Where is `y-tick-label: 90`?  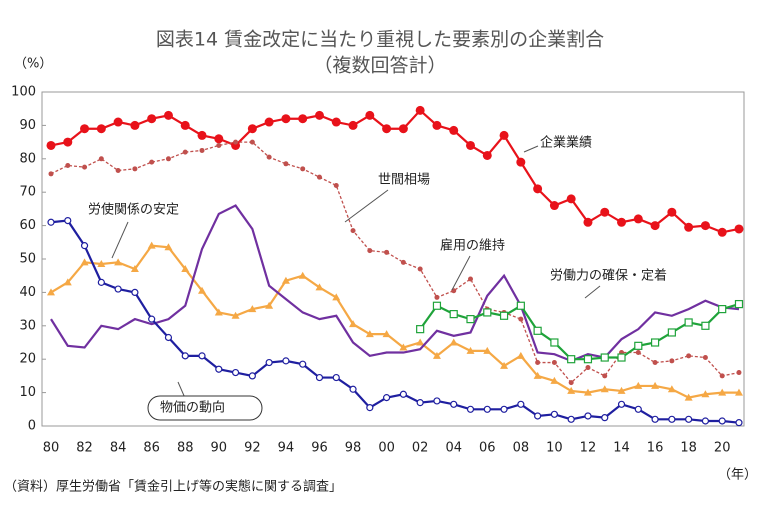 y-tick-label: 90 is located at coordinates (27, 125).